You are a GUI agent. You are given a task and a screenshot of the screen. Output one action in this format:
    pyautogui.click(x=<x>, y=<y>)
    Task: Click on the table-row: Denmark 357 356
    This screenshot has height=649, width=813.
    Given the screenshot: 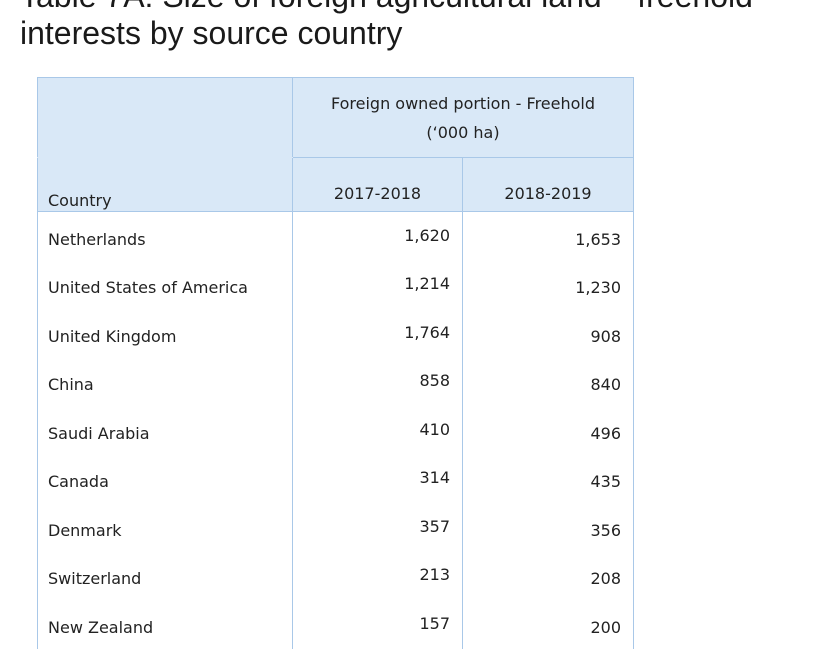 What is the action you would take?
    pyautogui.click(x=335, y=527)
    